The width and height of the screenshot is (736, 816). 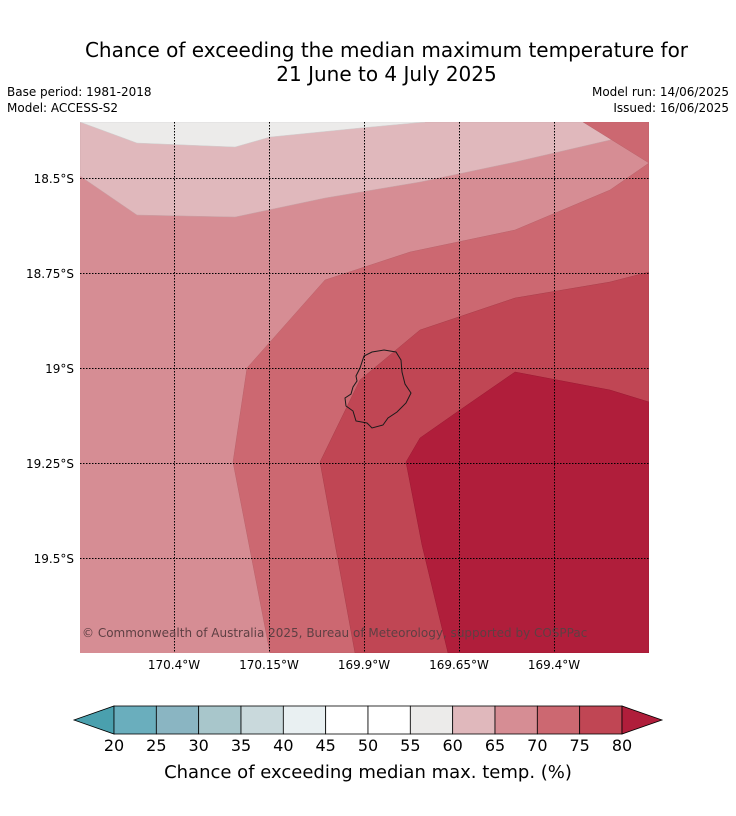 What do you see at coordinates (554, 665) in the screenshot?
I see `lon-label: 169.4°W` at bounding box center [554, 665].